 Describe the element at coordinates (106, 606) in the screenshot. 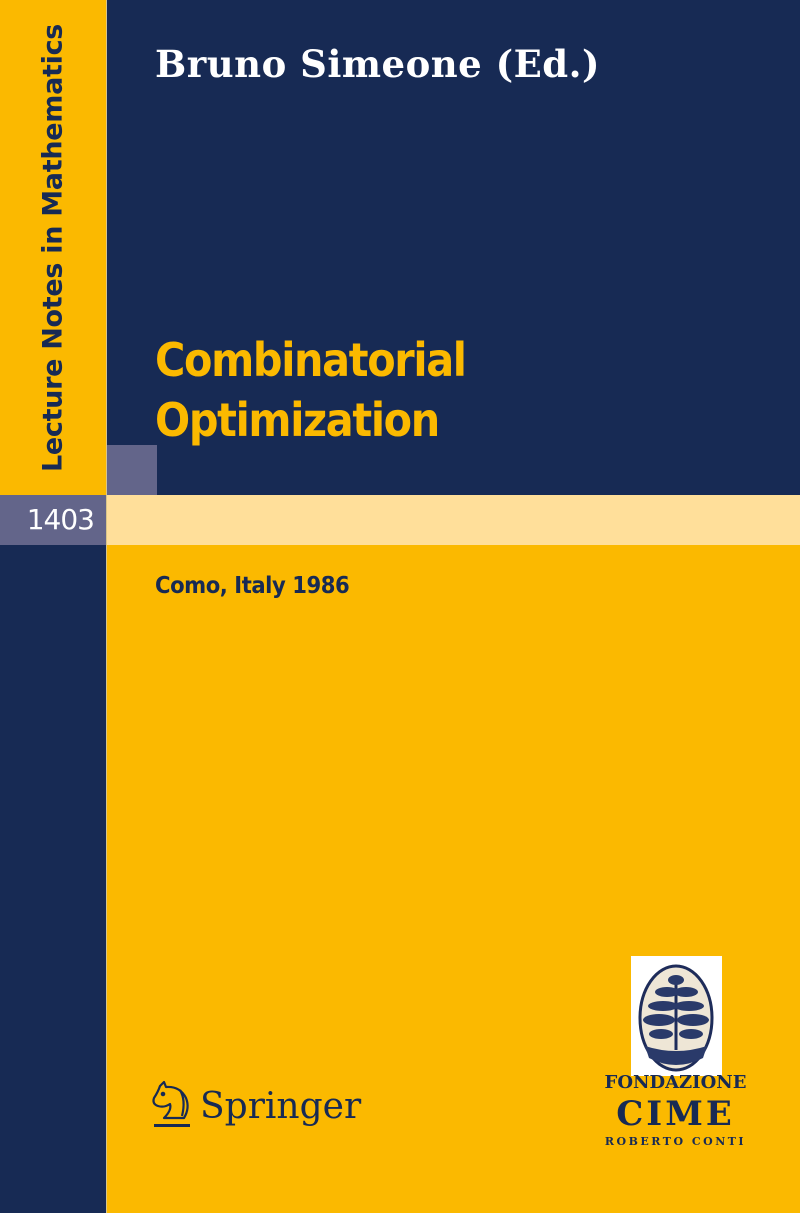

I see `divider` at that location.